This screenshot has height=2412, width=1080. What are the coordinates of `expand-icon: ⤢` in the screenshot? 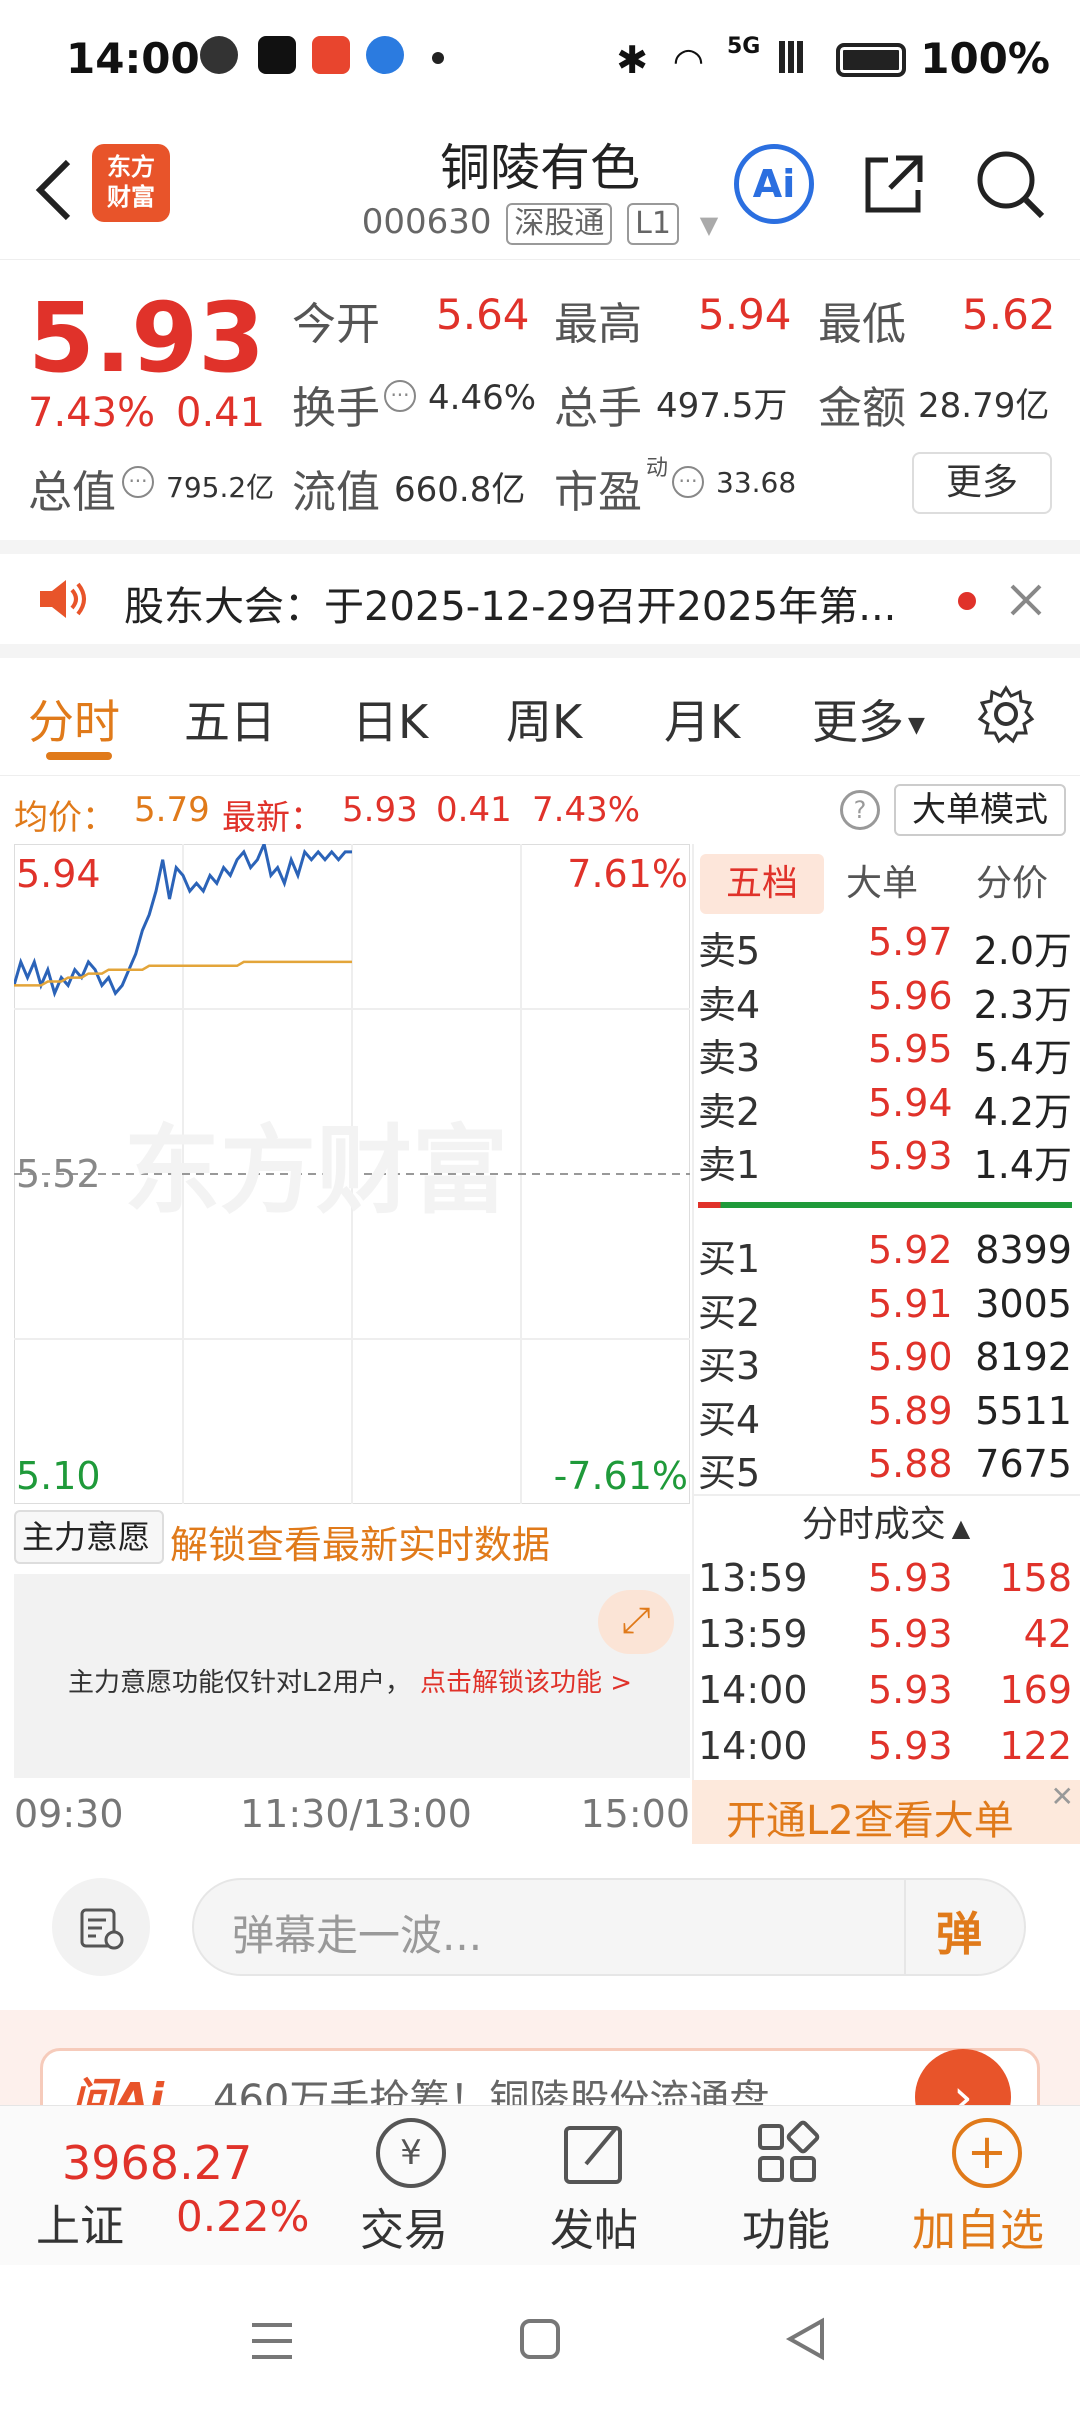 It's located at (636, 1622).